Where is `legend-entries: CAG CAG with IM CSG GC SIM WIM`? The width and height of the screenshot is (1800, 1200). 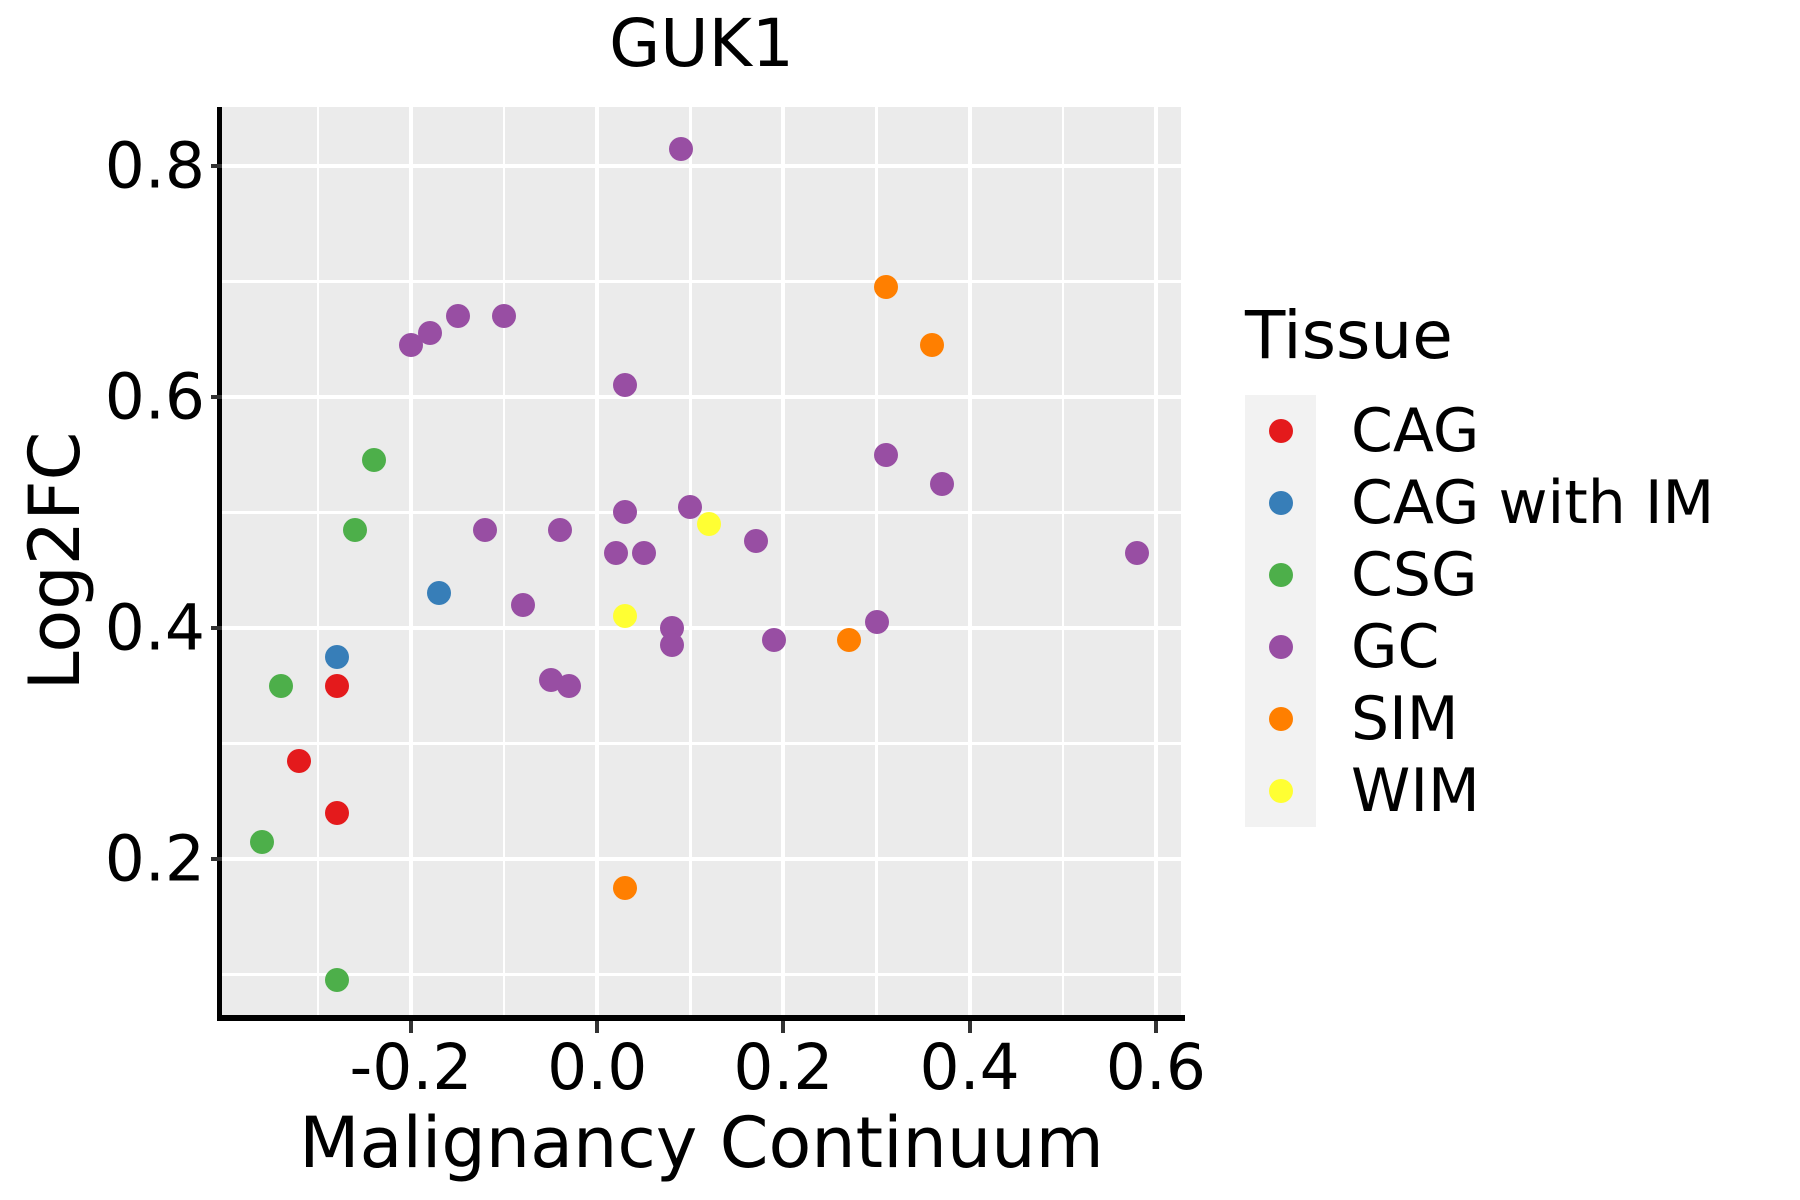
legend-entries: CAG CAG with IM CSG GC SIM WIM is located at coordinates (1479, 611).